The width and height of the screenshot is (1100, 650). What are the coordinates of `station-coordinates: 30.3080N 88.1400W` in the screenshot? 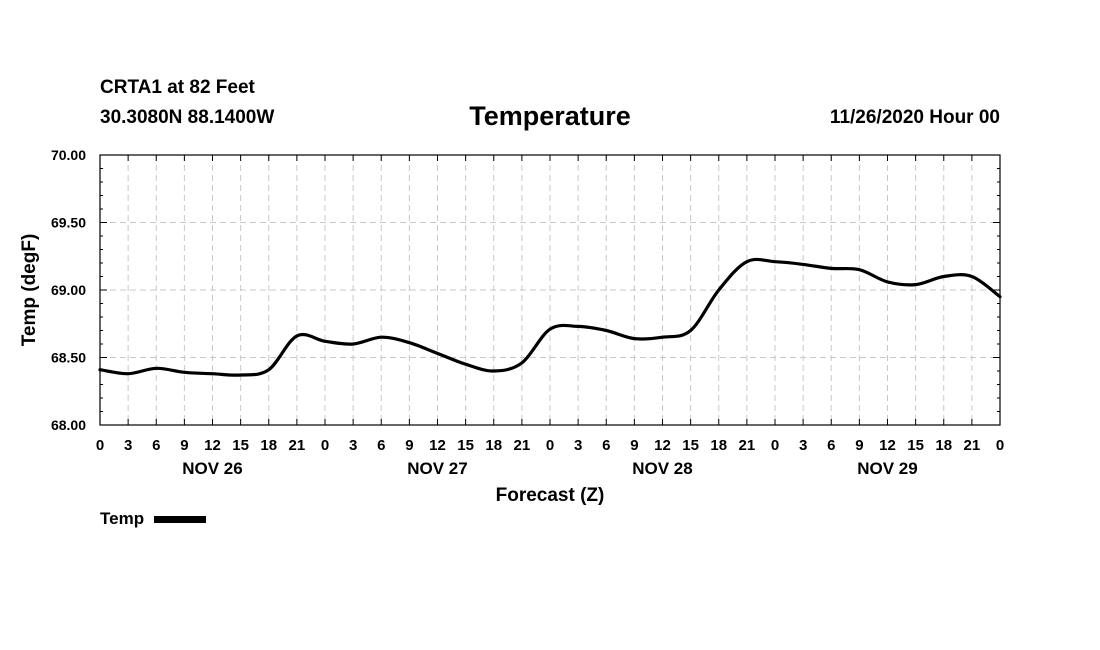 It's located at (187, 117).